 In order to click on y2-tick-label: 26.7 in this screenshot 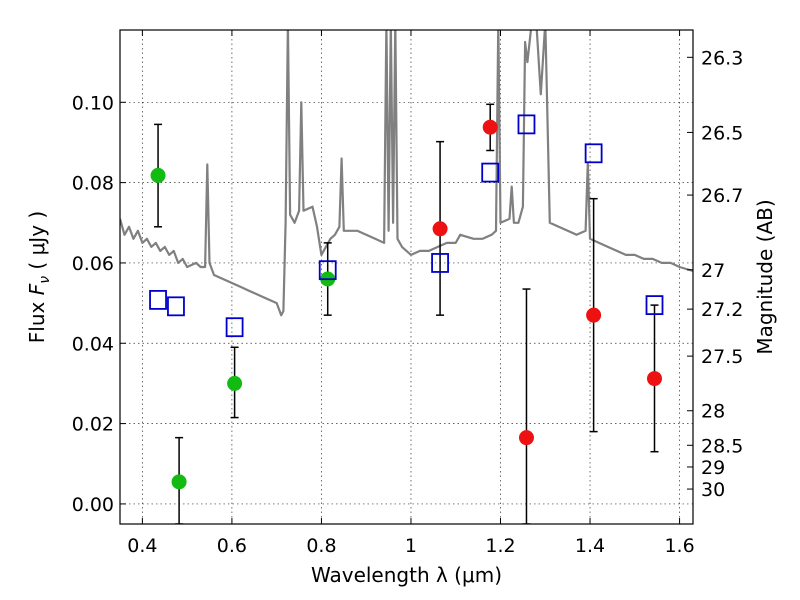, I will do `click(722, 196)`.